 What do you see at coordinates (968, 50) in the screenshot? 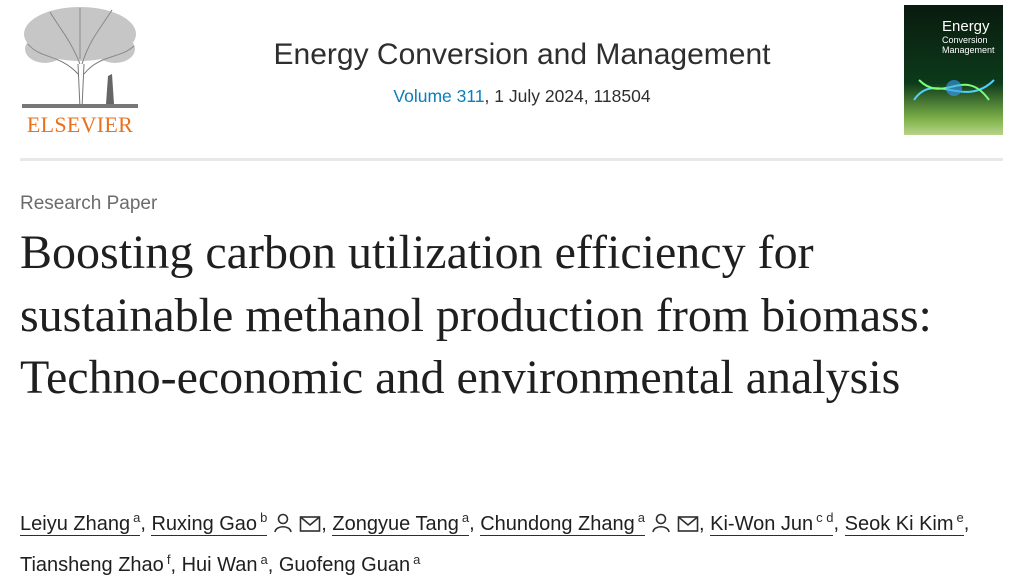
I see `cover-subtitle: Management` at bounding box center [968, 50].